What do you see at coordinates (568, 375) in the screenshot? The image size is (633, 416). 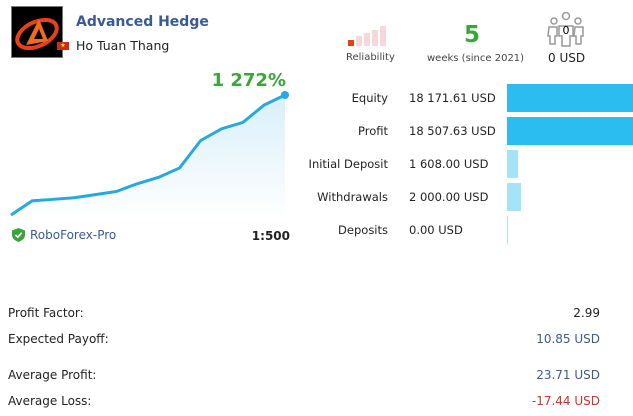 I see `stat-value: 23.71 USD` at bounding box center [568, 375].